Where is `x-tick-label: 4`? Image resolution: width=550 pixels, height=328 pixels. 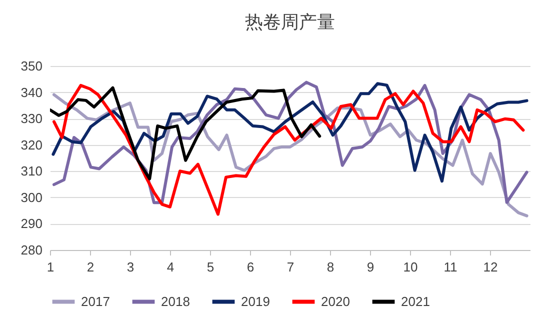 x-tick-label: 4 is located at coordinates (170, 267).